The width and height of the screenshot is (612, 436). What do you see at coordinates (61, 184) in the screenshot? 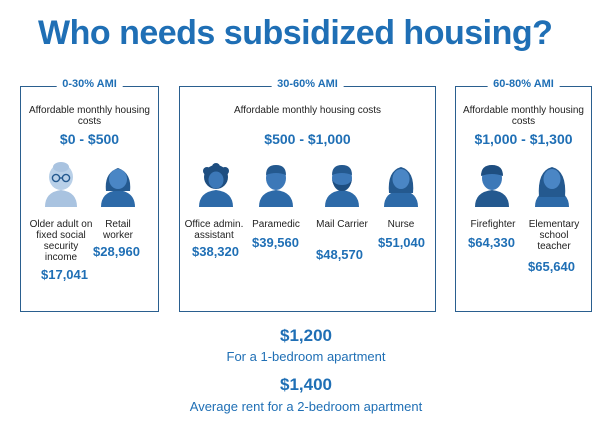
I see `older-adult-icon` at bounding box center [61, 184].